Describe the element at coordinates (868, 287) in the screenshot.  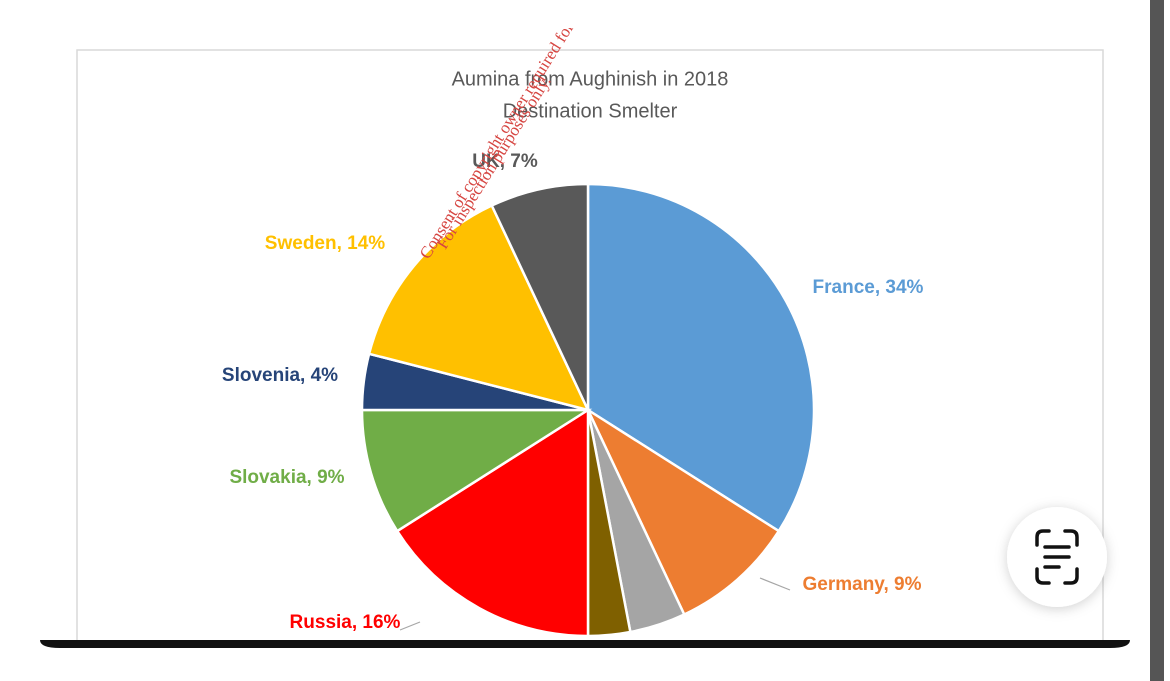
I see `data-label: France, 34%` at that location.